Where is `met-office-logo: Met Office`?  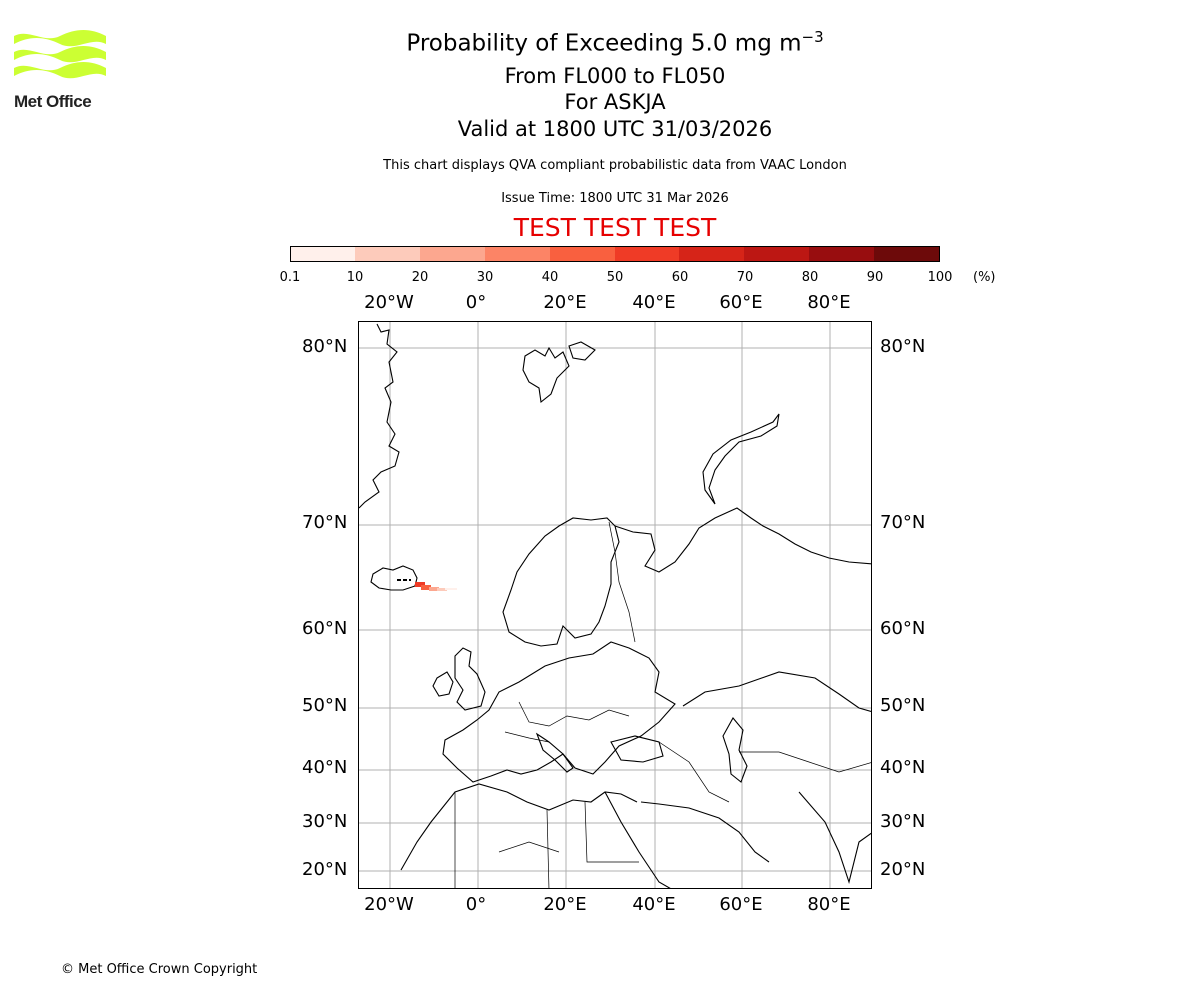
met-office-logo: Met Office is located at coordinates (60, 71).